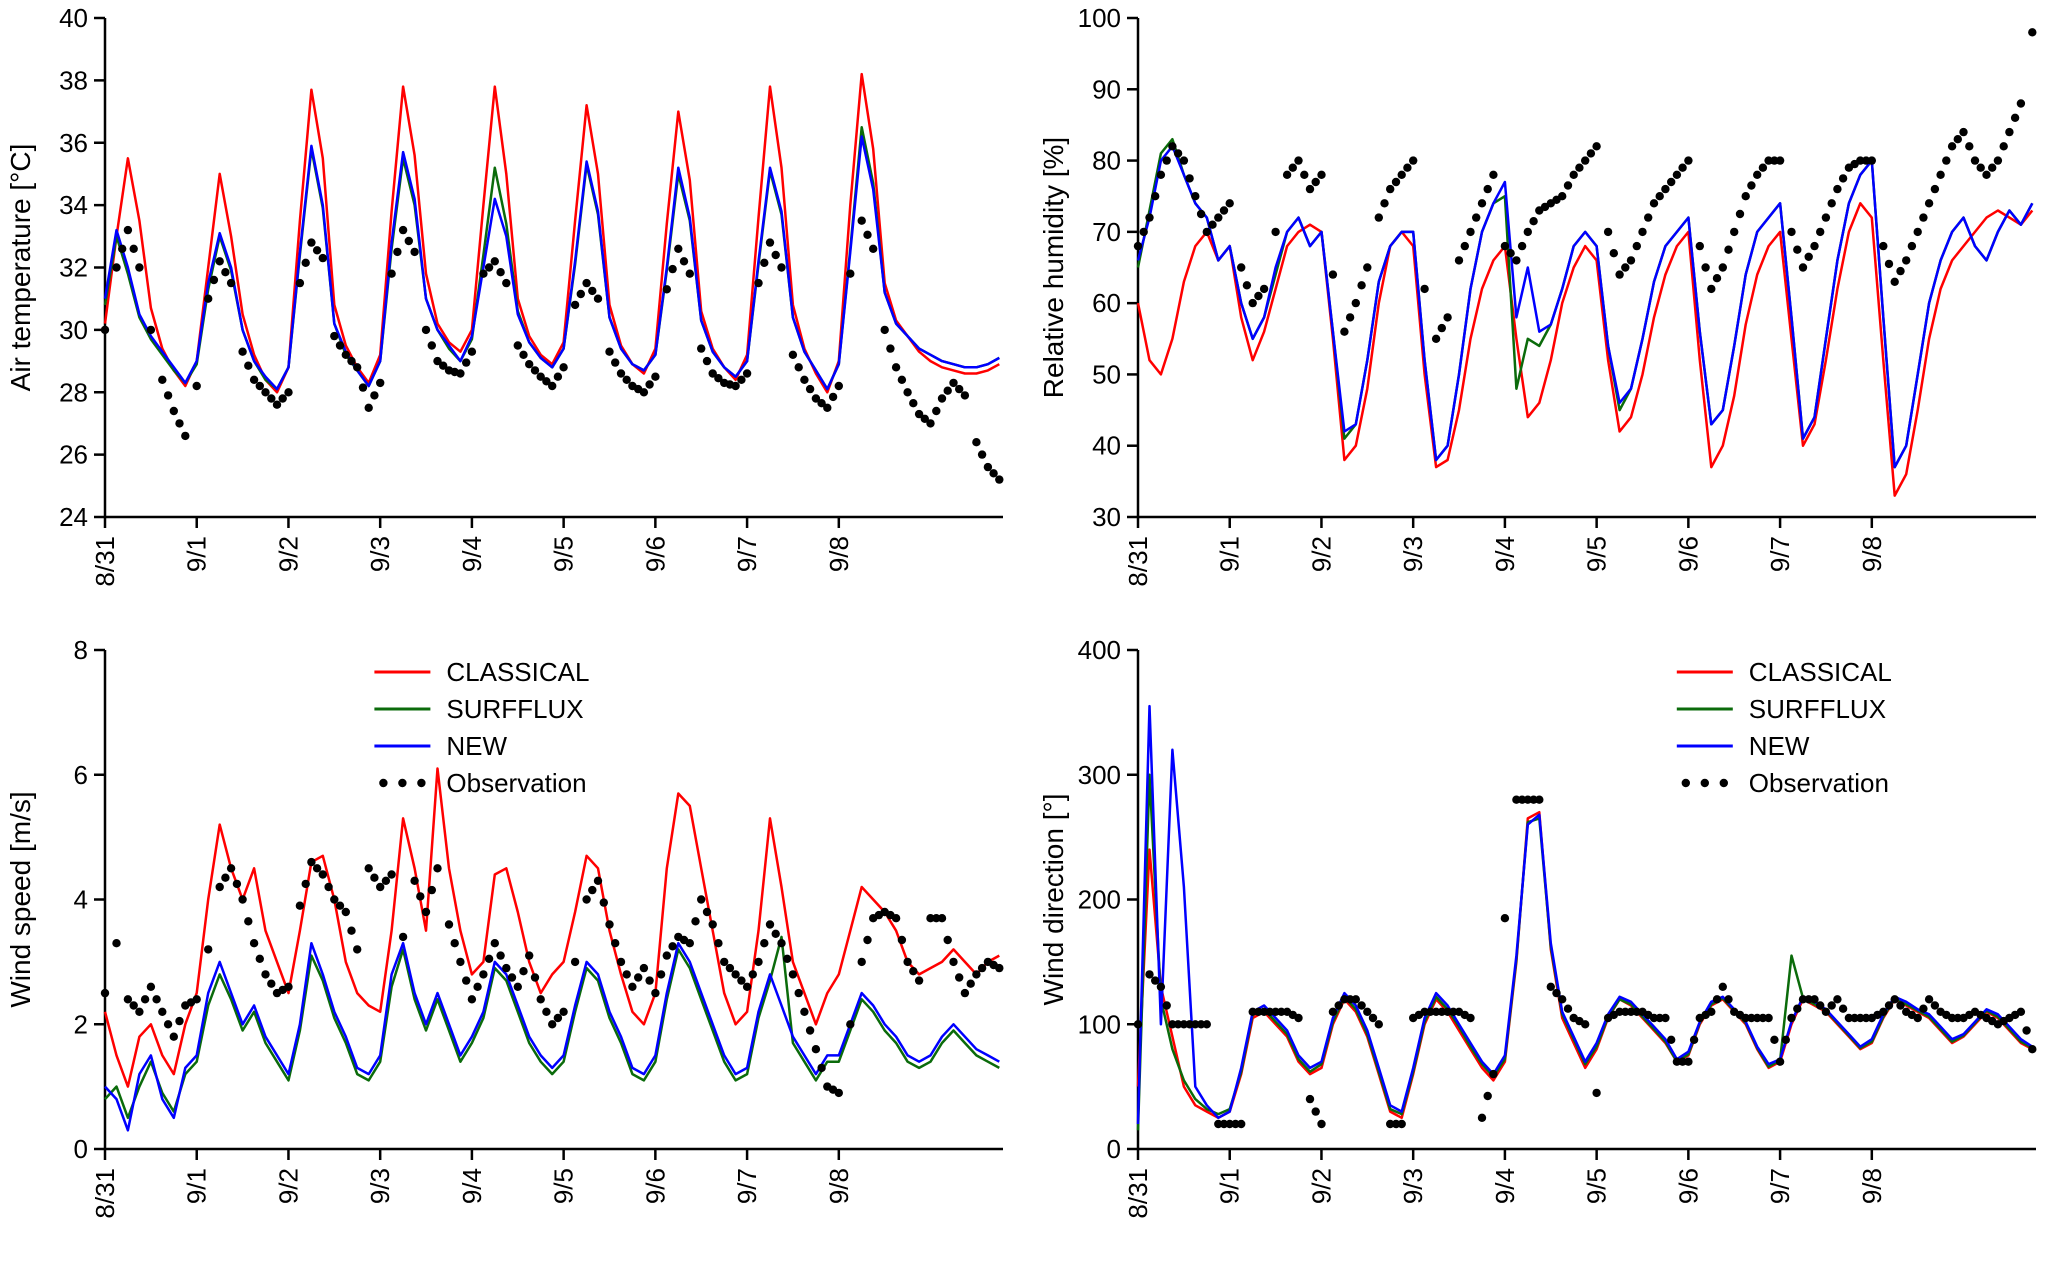 Image resolution: width=2067 pixels, height=1265 pixels. What do you see at coordinates (73, 268) in the screenshot?
I see `y-tick-label: 32` at bounding box center [73, 268].